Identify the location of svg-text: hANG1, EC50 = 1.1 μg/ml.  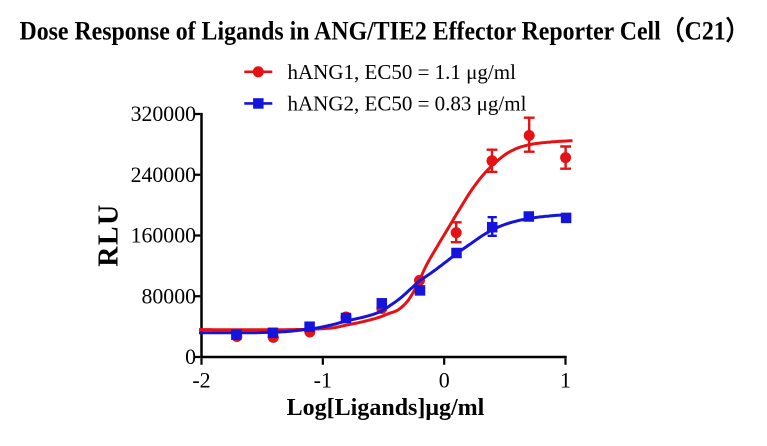
(402, 72).